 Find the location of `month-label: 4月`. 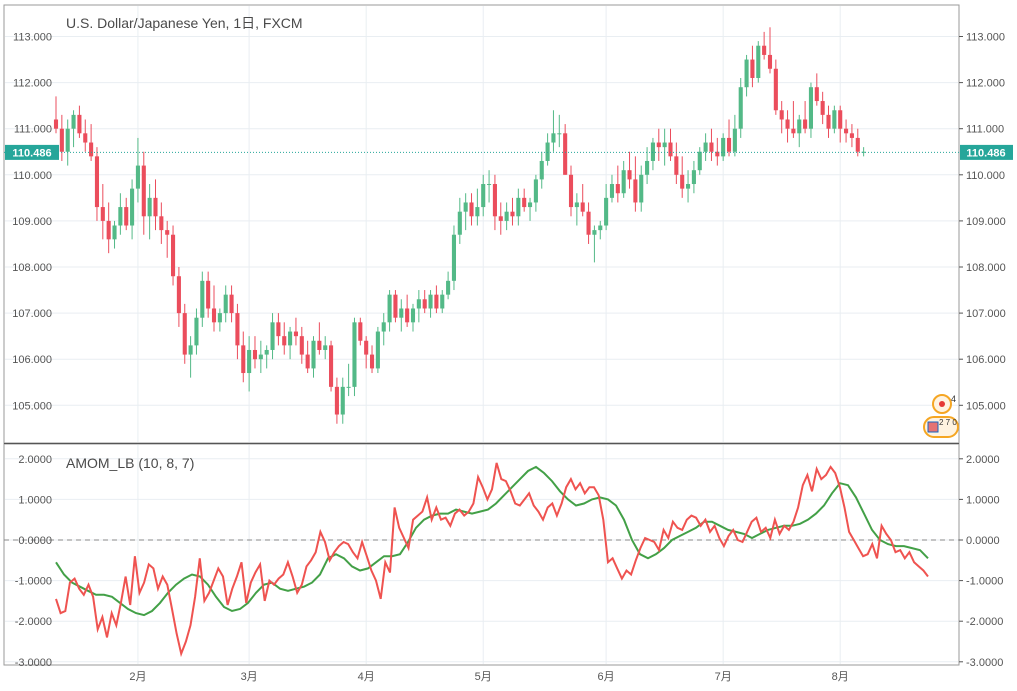

month-label: 4月 is located at coordinates (366, 677).